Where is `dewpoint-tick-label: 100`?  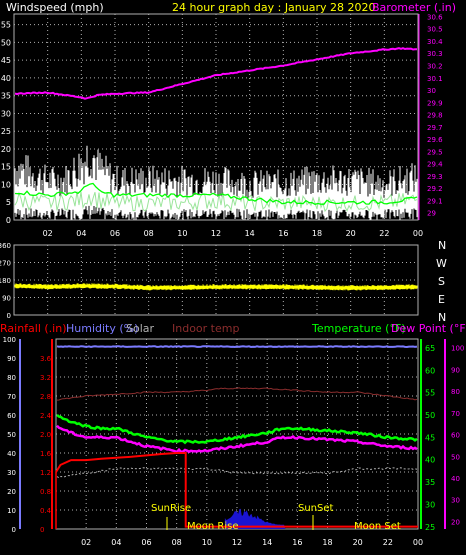
dewpoint-tick-label: 100 is located at coordinates (457, 349).